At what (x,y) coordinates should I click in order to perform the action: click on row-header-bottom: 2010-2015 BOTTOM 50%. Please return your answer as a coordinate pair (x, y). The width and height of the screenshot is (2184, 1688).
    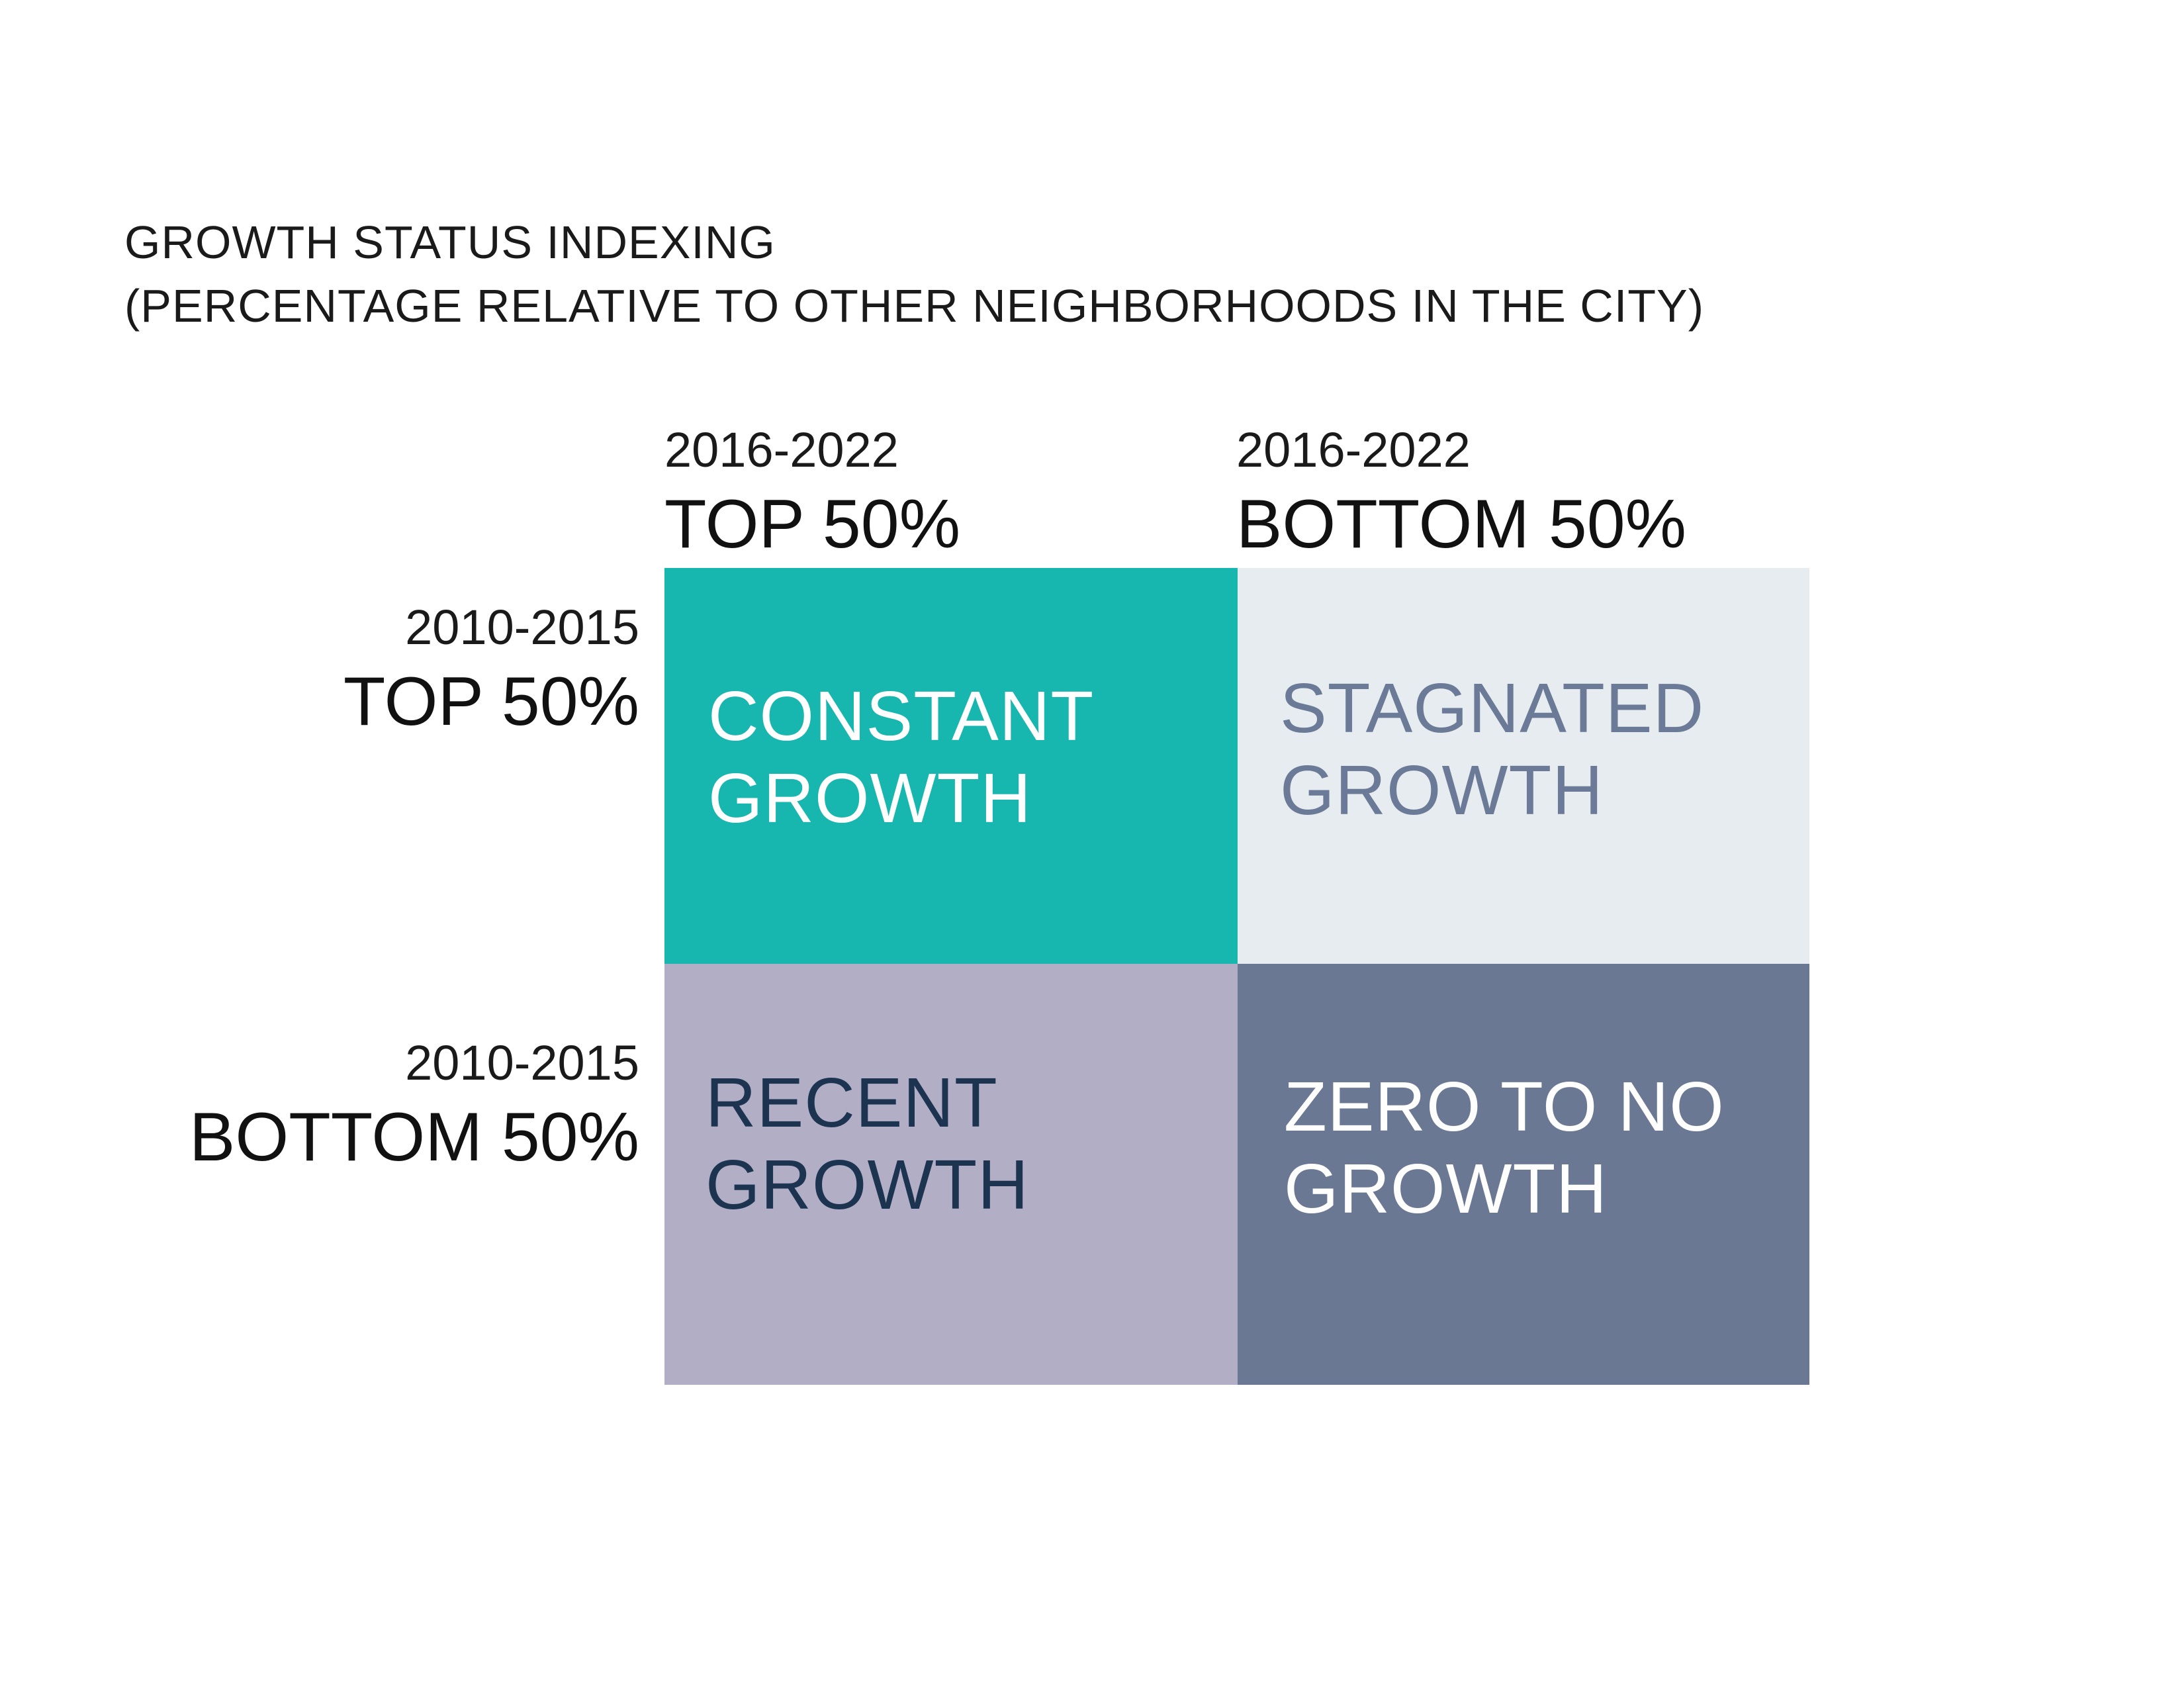
    Looking at the image, I should click on (414, 1104).